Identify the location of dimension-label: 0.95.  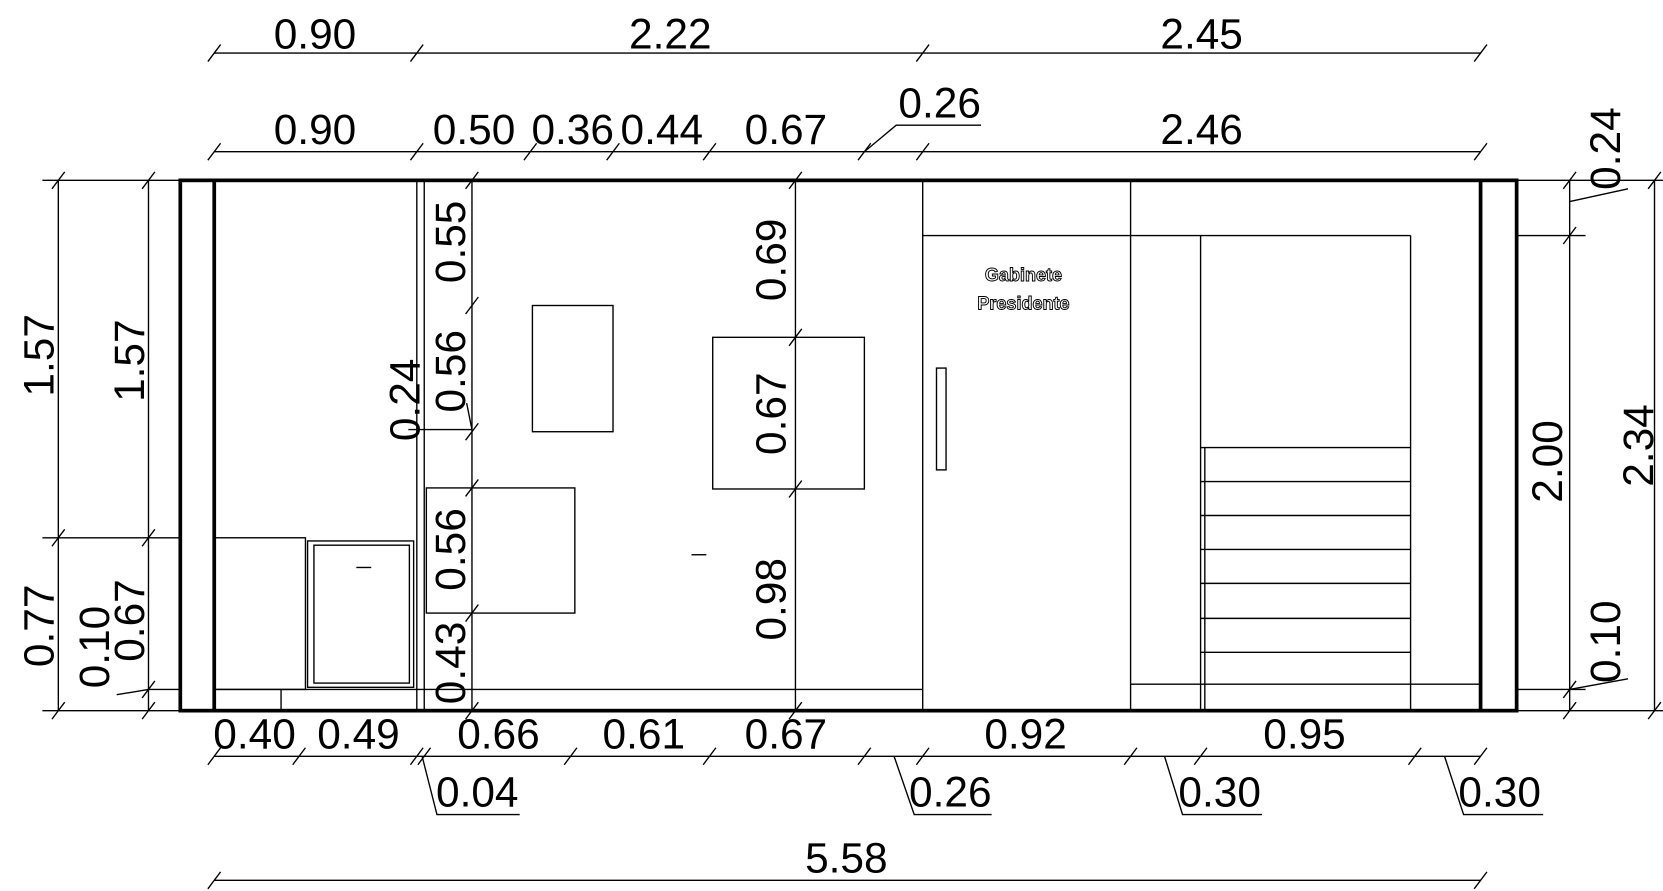
(1304, 733).